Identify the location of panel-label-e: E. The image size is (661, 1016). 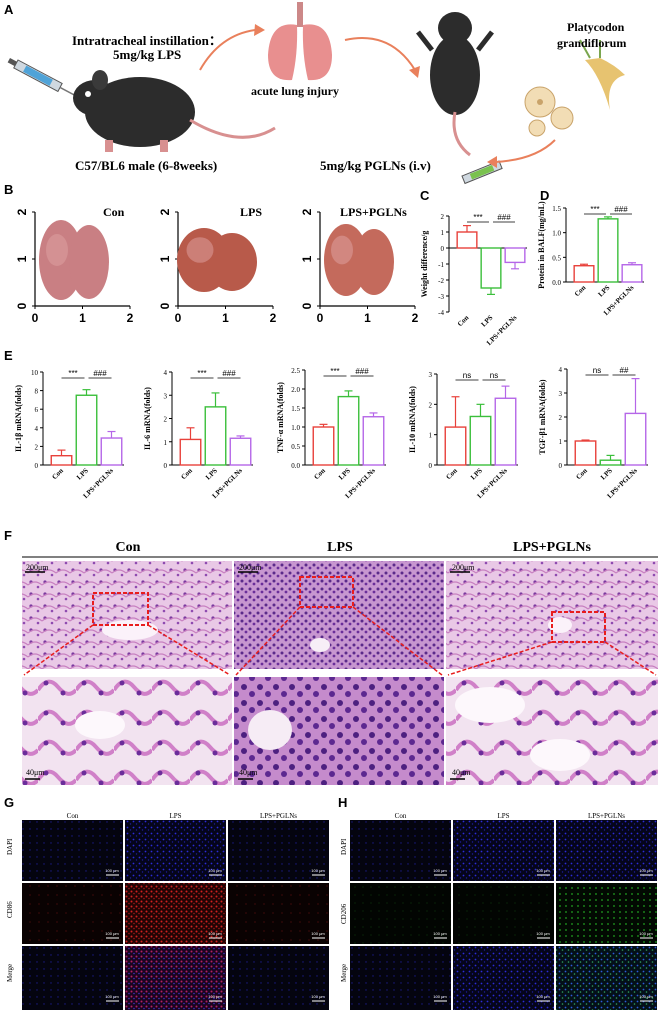
(8, 355).